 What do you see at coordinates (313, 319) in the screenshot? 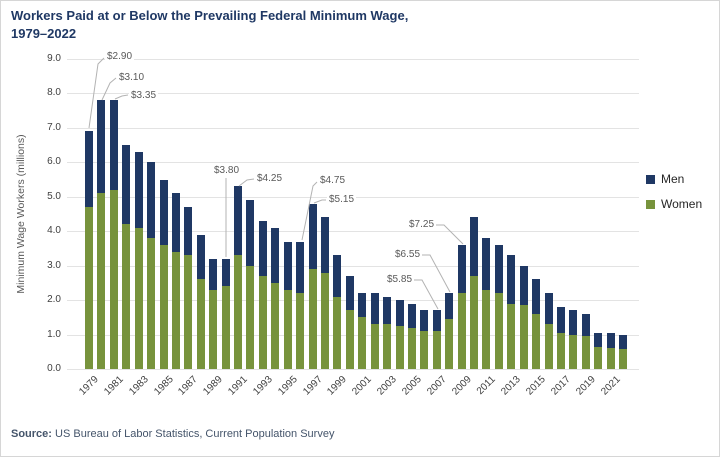
I see `bar-segment-women-1997` at bounding box center [313, 319].